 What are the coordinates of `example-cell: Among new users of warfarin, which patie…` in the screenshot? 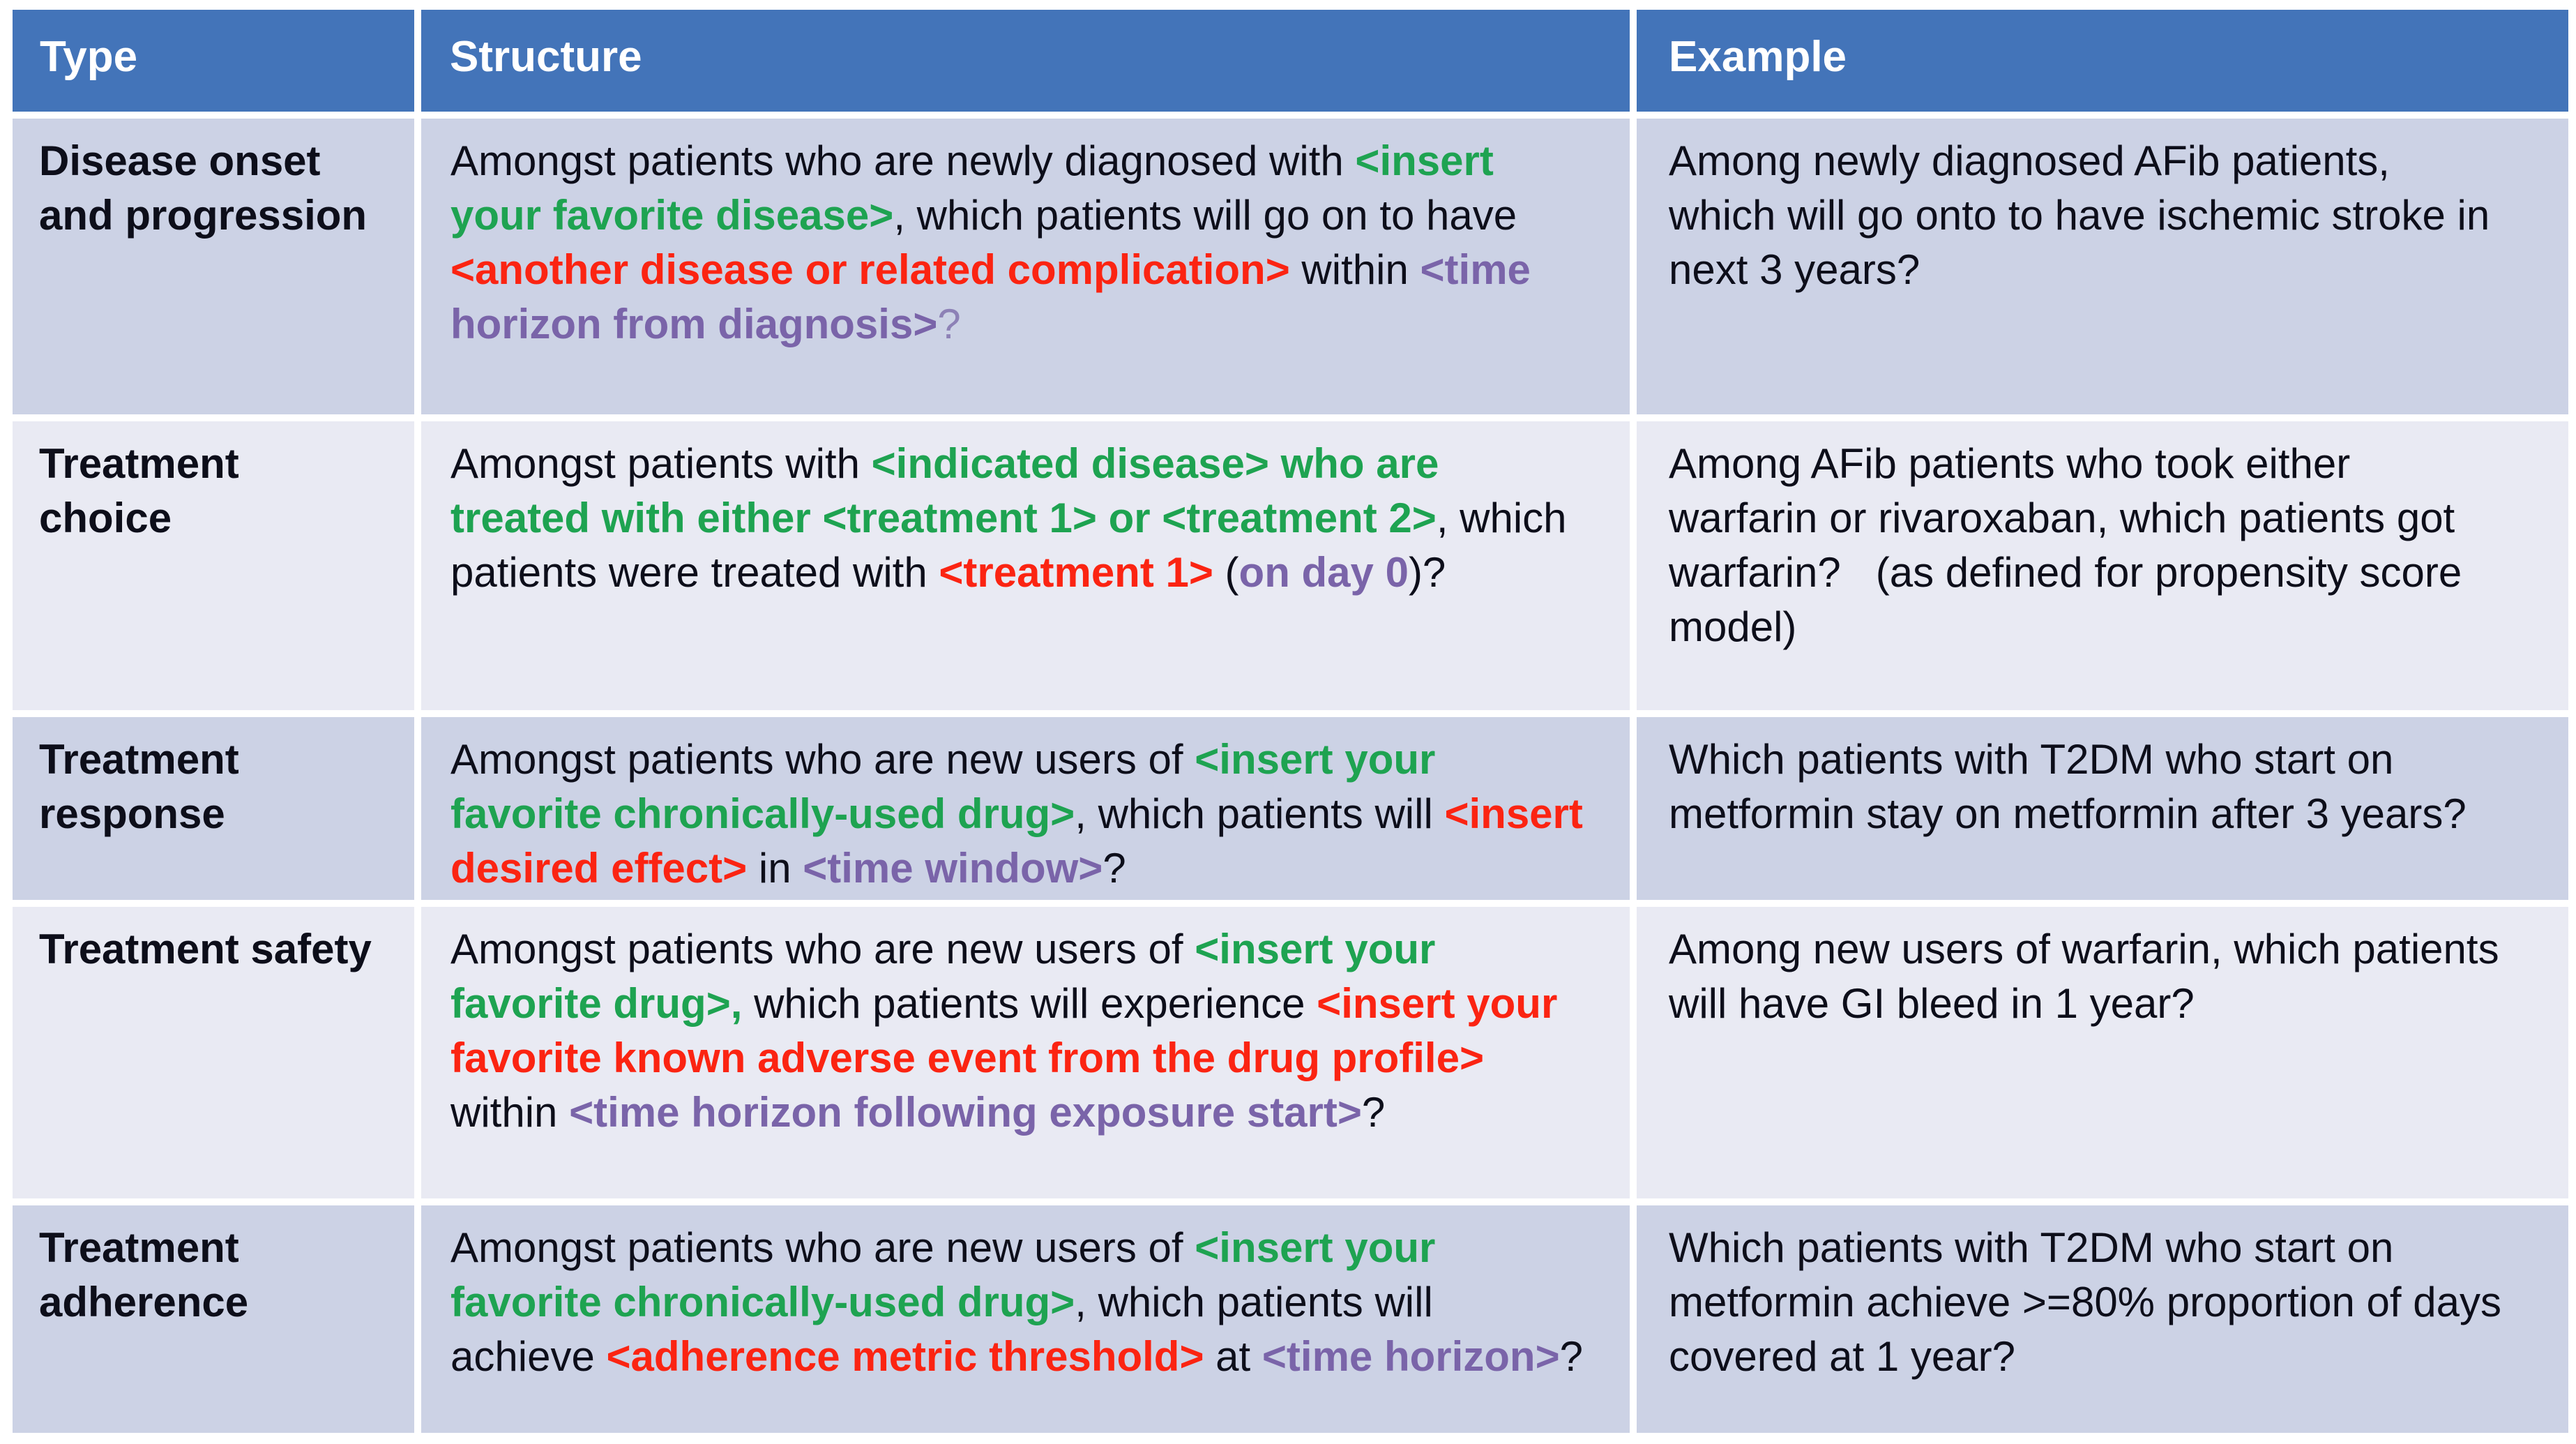 It's located at (2102, 1052).